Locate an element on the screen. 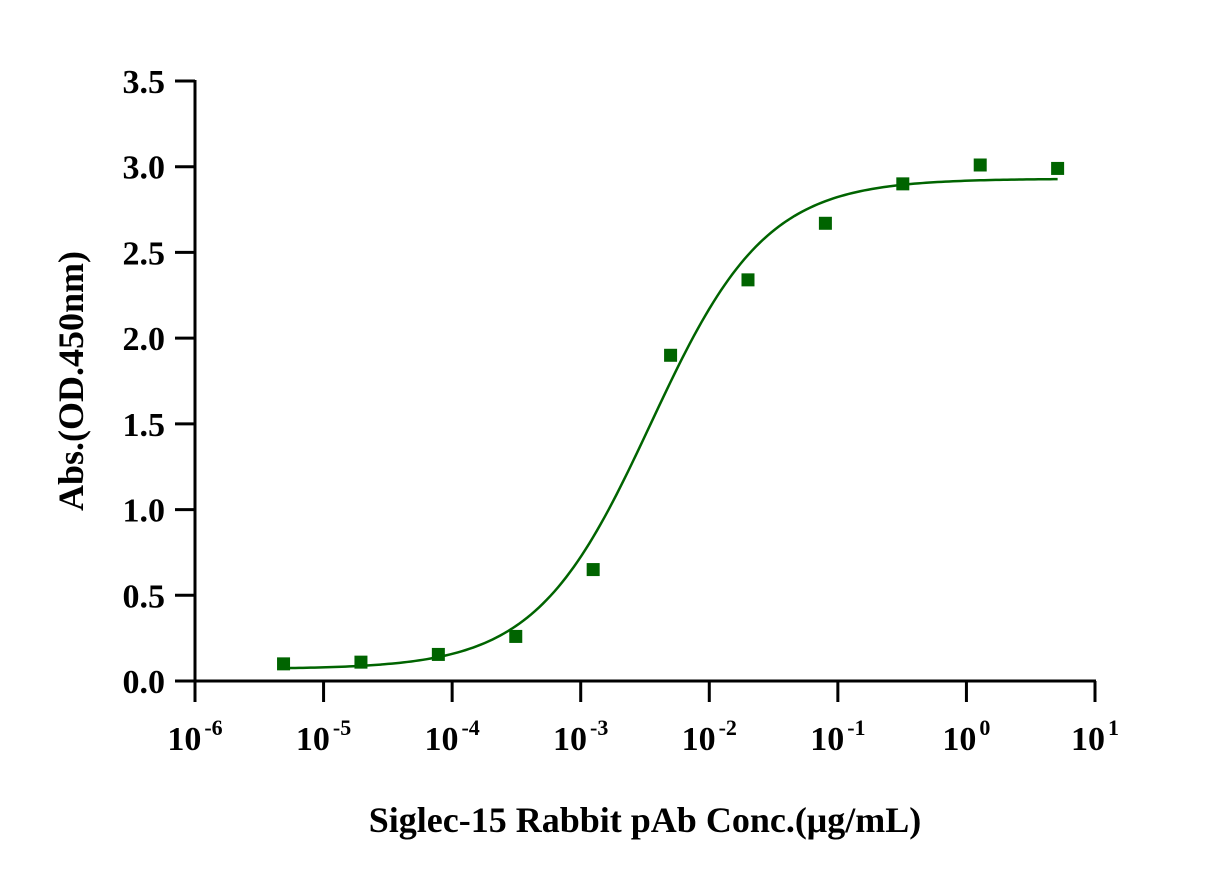  x-tick-label: 10 -1 is located at coordinates (837, 736).